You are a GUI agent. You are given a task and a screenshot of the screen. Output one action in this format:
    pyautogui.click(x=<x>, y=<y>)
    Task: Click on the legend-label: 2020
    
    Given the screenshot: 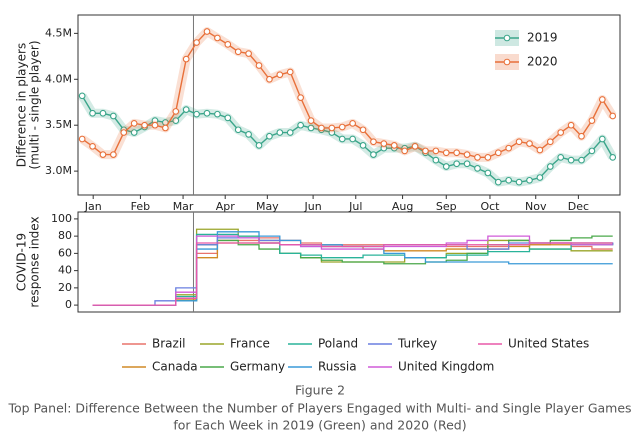 What is the action you would take?
    pyautogui.click(x=542, y=62)
    